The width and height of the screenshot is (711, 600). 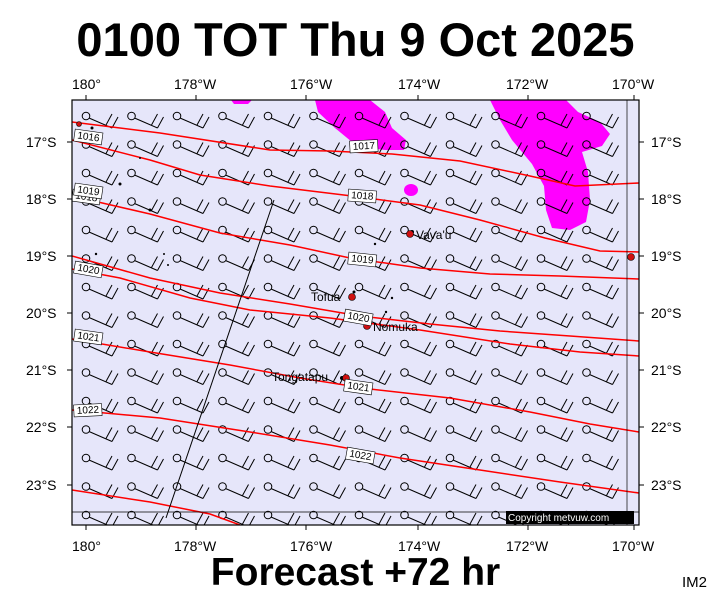 I want to click on isobar-label: 1019, so click(x=363, y=259).